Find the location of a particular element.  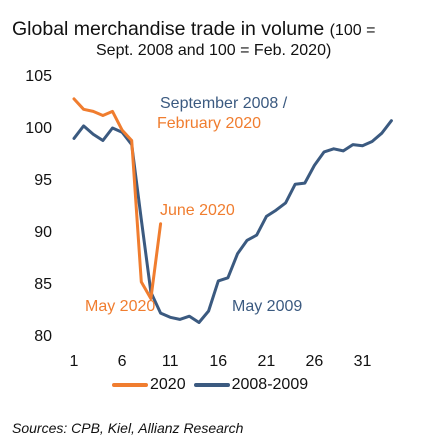

x-tick-label: 16 is located at coordinates (218, 361).